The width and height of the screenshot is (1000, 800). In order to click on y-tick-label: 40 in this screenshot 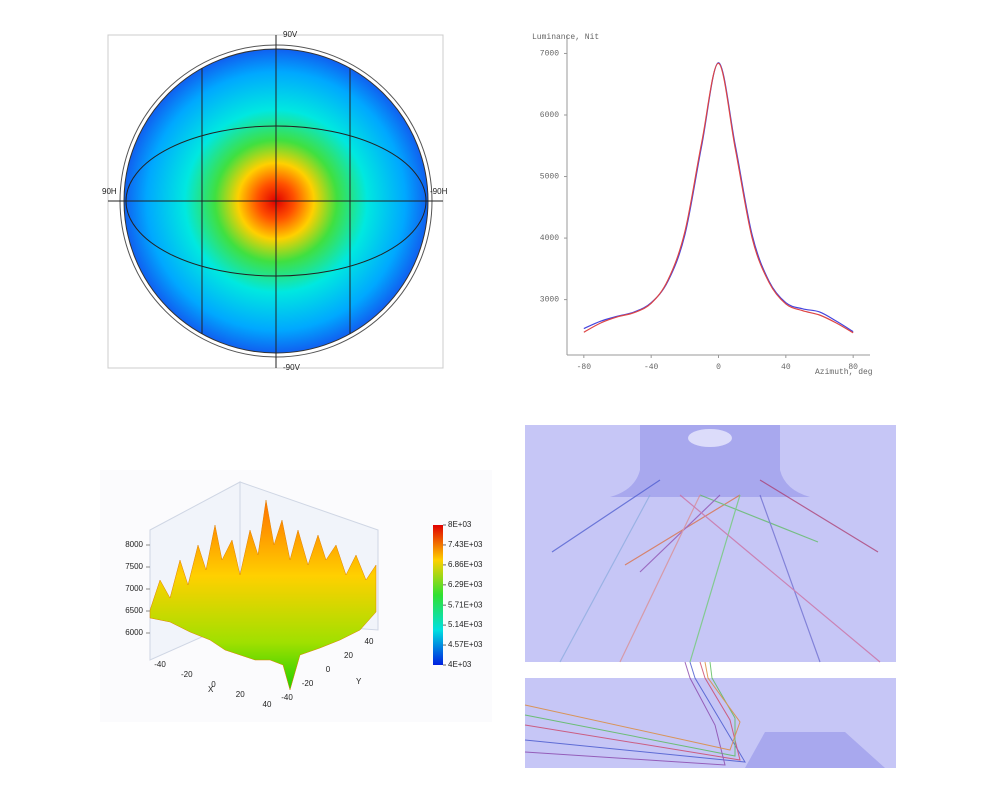, I will do `click(369, 641)`.